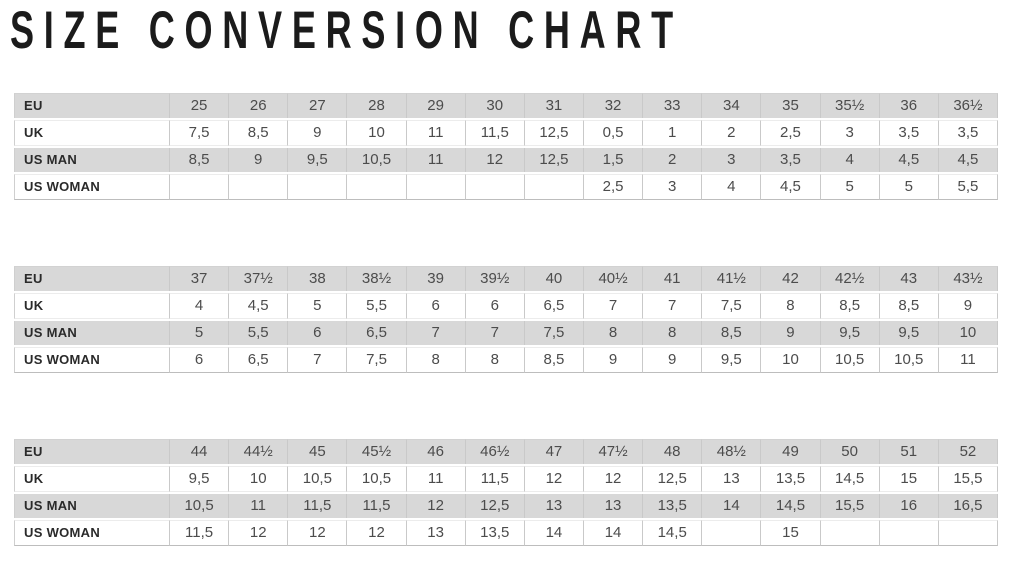 The image size is (1012, 565). Describe the element at coordinates (613, 133) in the screenshot. I see `size-cell: 0,5` at that location.